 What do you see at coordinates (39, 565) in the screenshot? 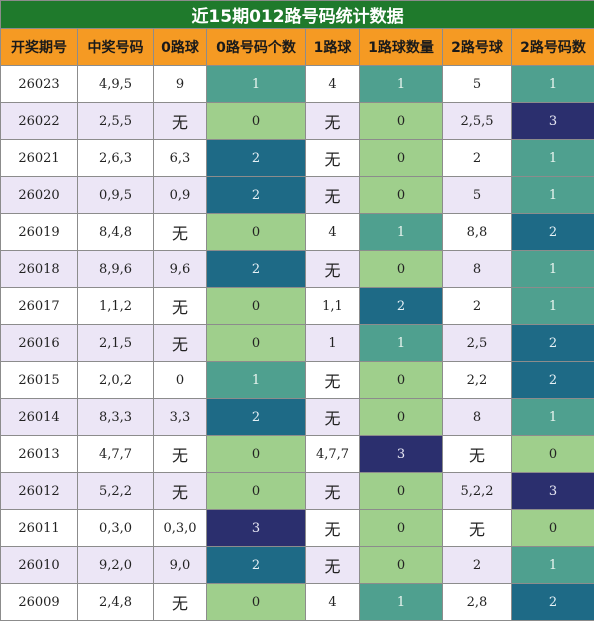
I see `issue-cell: 26010` at bounding box center [39, 565].